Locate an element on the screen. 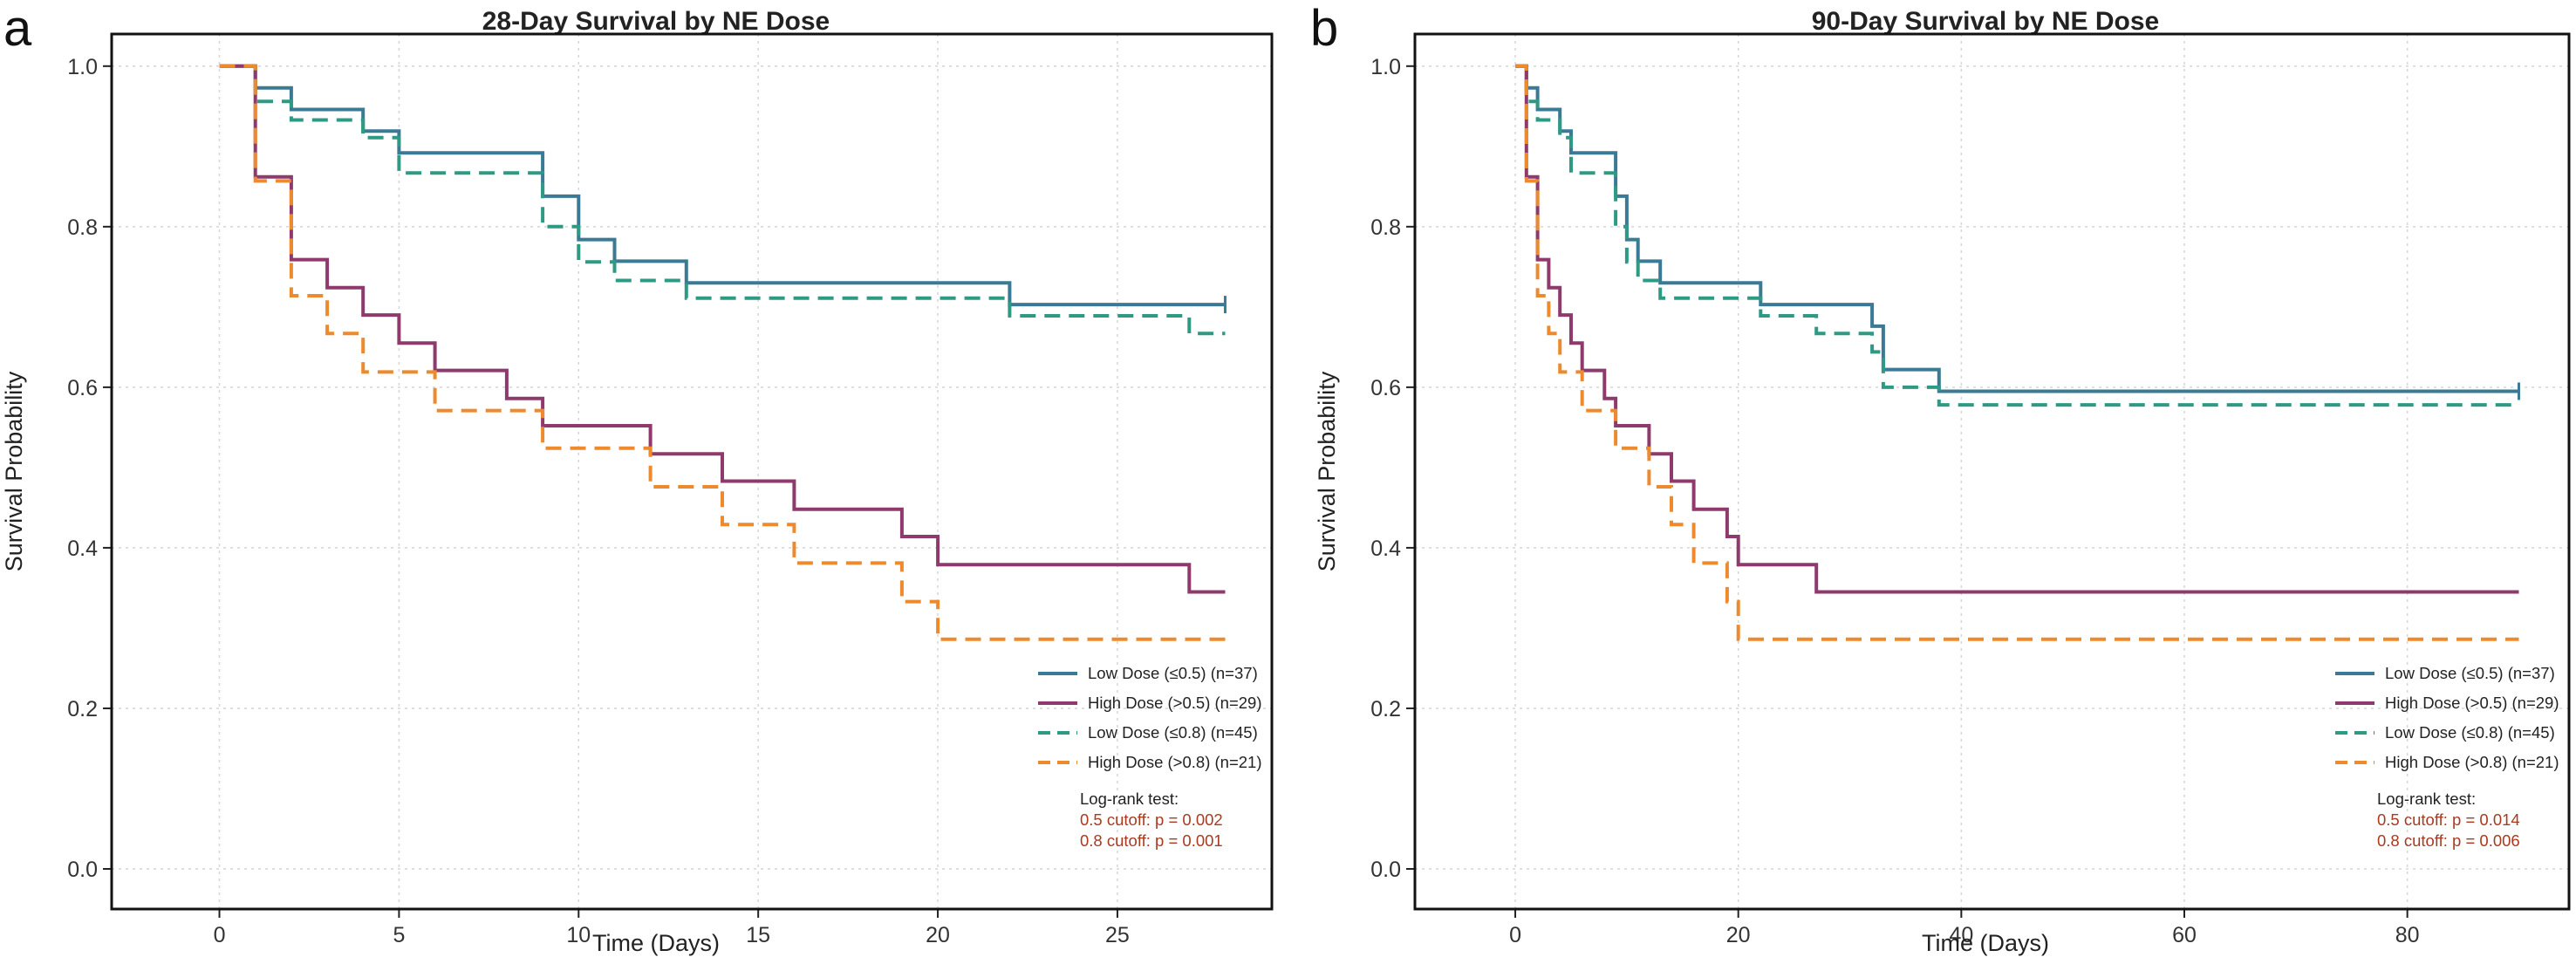 This screenshot has width=2576, height=964. x-tick-label: 40 is located at coordinates (1961, 935).